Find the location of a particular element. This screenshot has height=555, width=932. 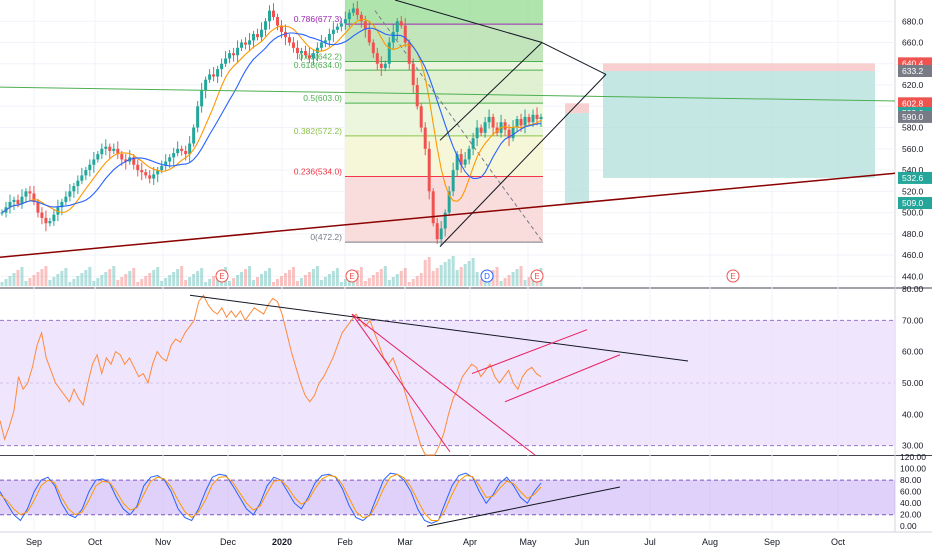

event-marker-label: E is located at coordinates (221, 276).